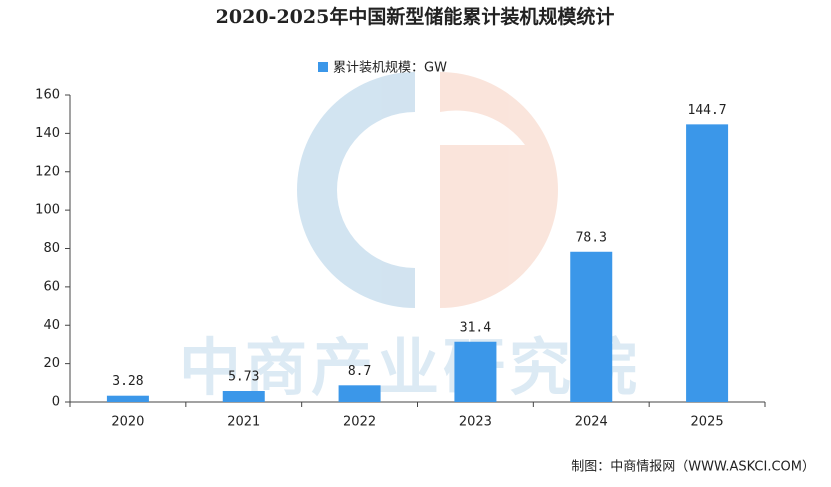 This screenshot has height=487, width=831. I want to click on y-tick-label: 60, so click(51, 286).